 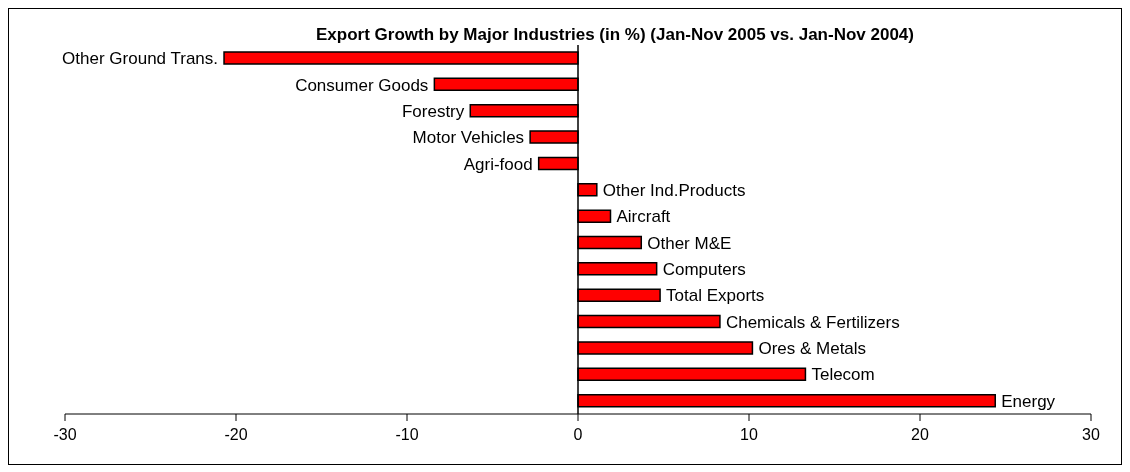 What do you see at coordinates (920, 435) in the screenshot?
I see `x-tick-label: 20` at bounding box center [920, 435].